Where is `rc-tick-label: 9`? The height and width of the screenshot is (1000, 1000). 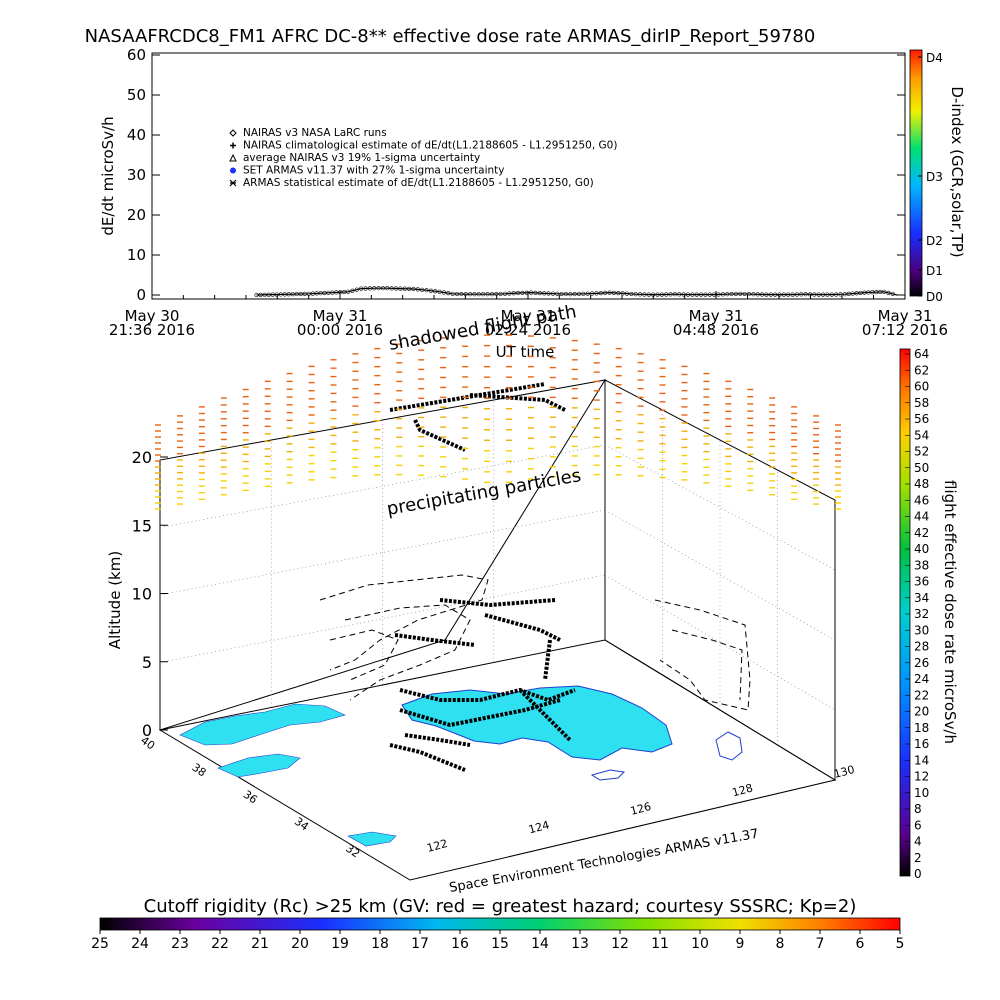 rc-tick-label: 9 is located at coordinates (740, 944).